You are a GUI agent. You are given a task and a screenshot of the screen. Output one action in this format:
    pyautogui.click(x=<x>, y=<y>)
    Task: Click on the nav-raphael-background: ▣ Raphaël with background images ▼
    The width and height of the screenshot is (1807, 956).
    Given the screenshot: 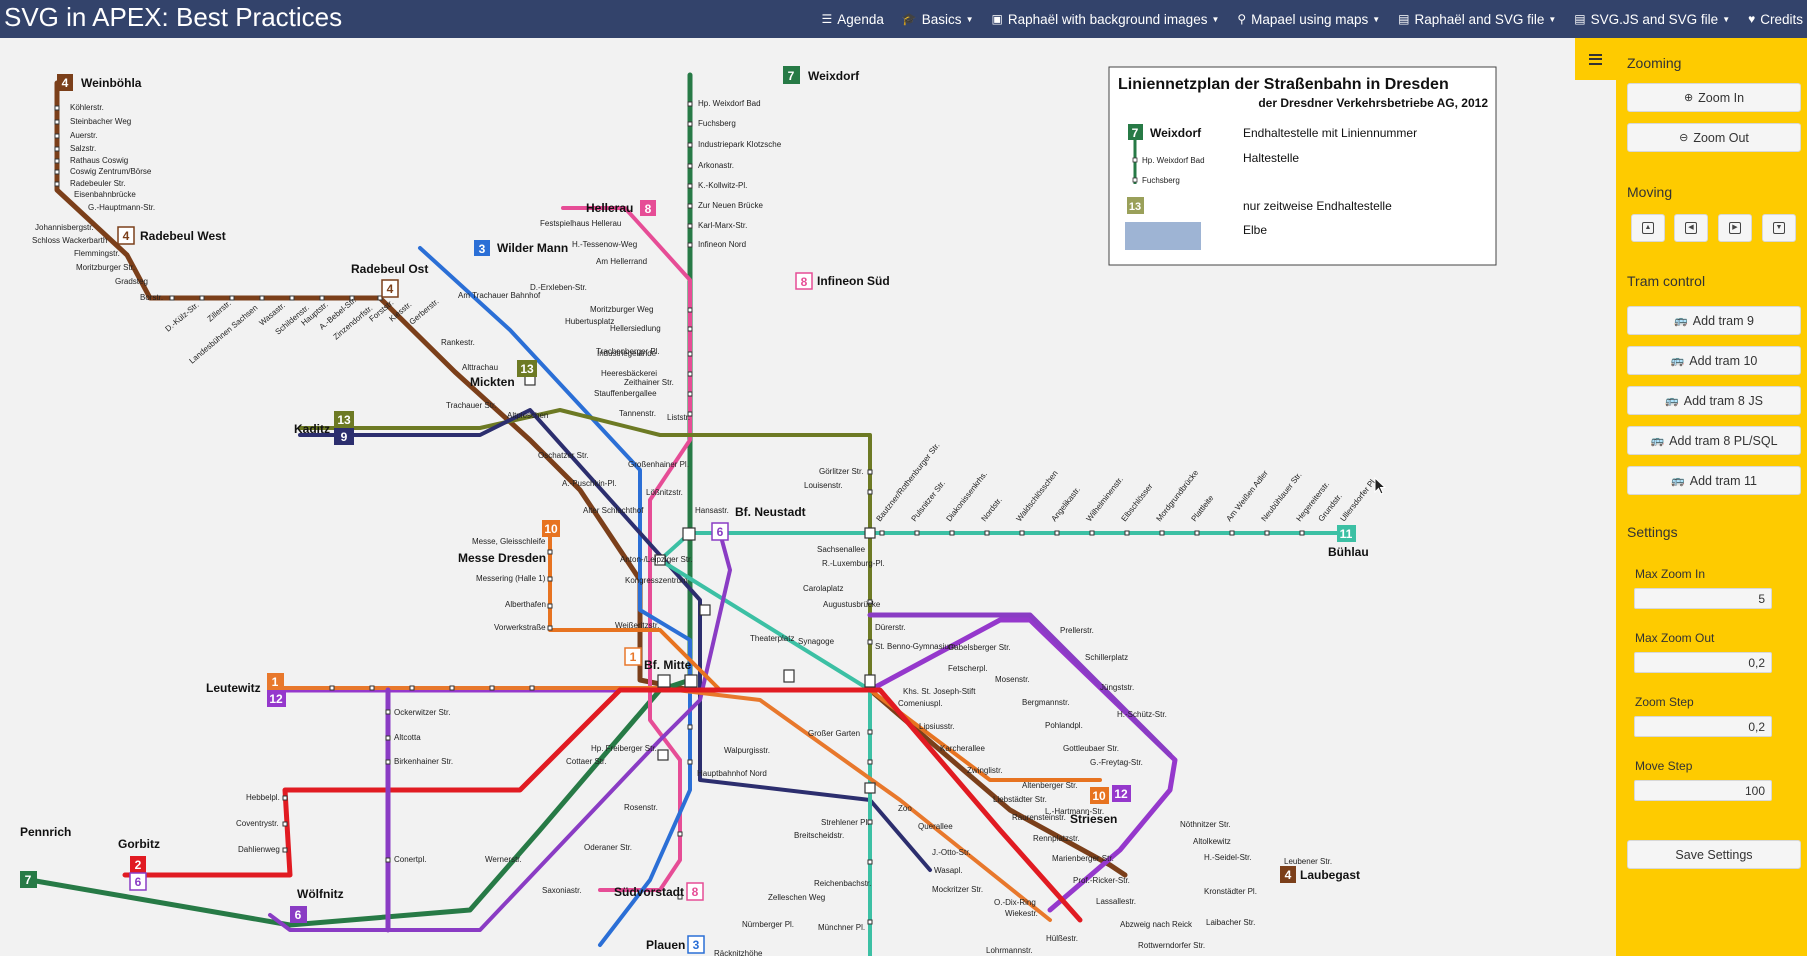 What is the action you would take?
    pyautogui.click(x=1105, y=19)
    